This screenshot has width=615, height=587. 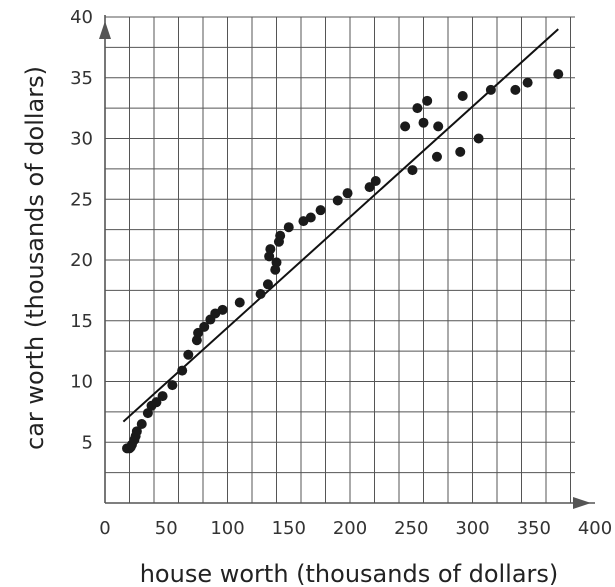 I want to click on x-tick-label: 50, so click(x=166, y=528).